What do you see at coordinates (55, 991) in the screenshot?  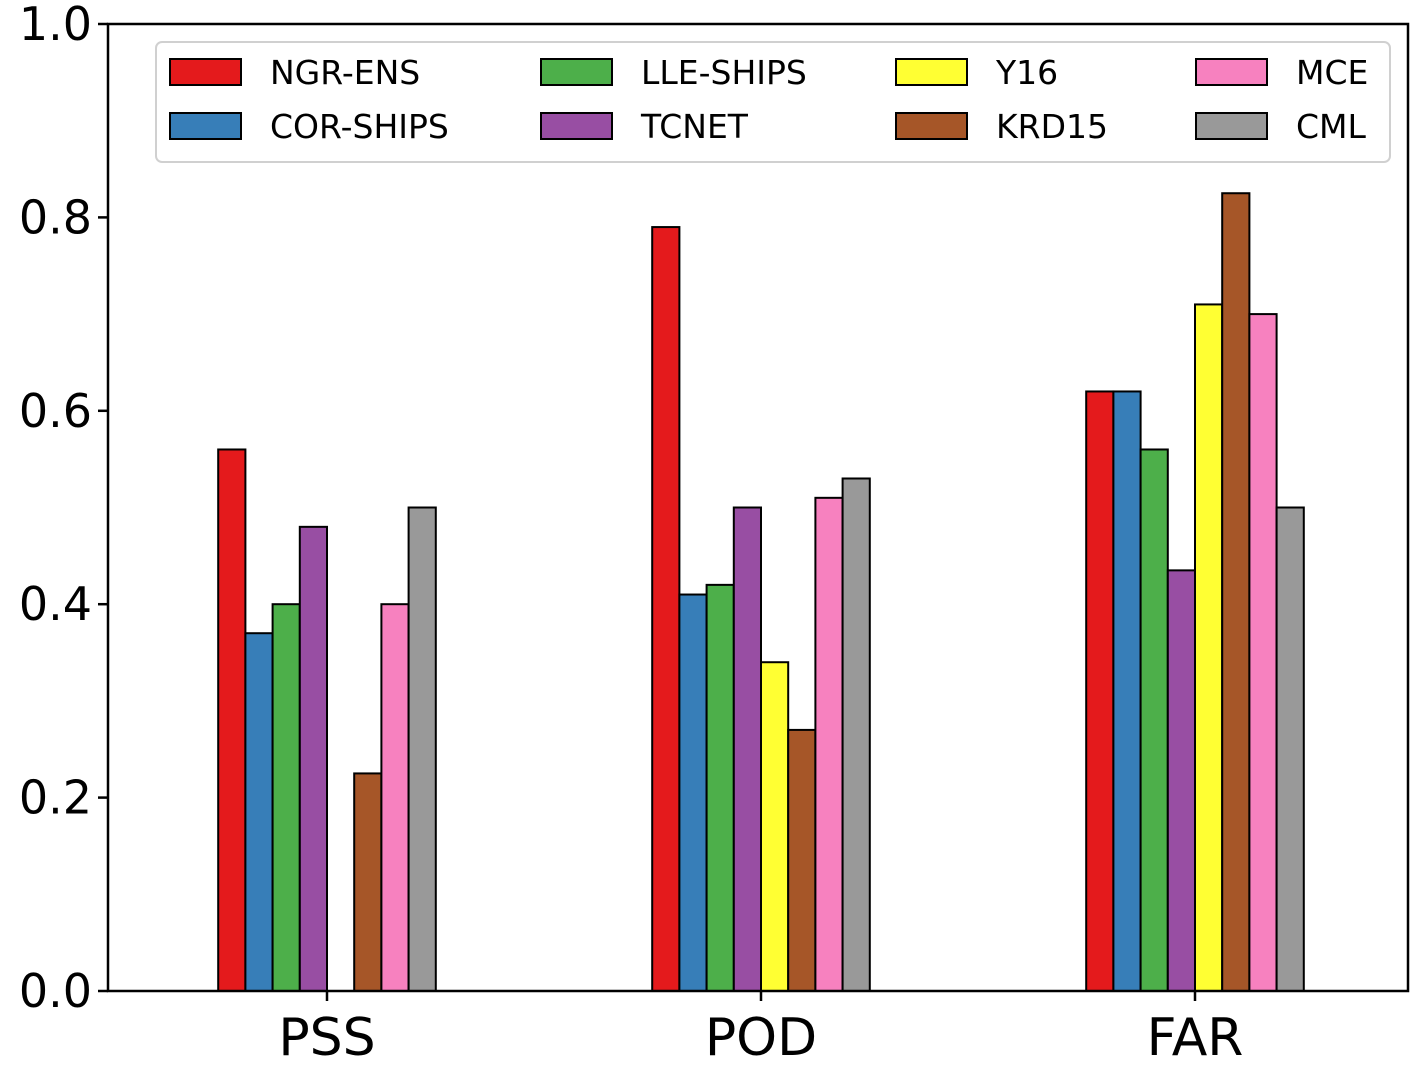 I see `y-tick-label: 0.0` at bounding box center [55, 991].